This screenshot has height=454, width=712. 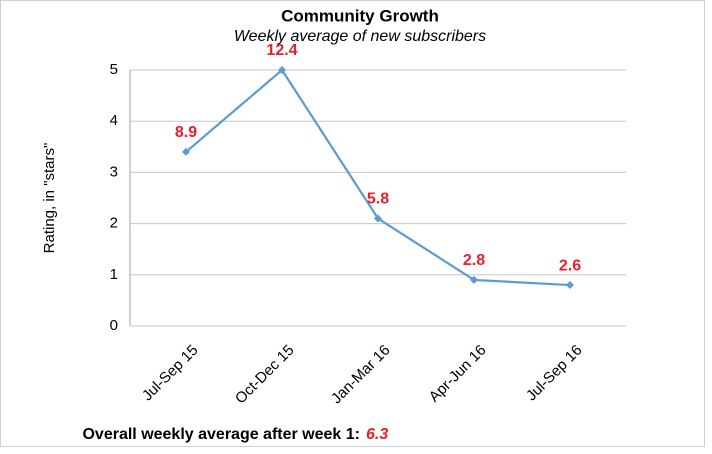 What do you see at coordinates (114, 274) in the screenshot?
I see `y-tick-label: 1` at bounding box center [114, 274].